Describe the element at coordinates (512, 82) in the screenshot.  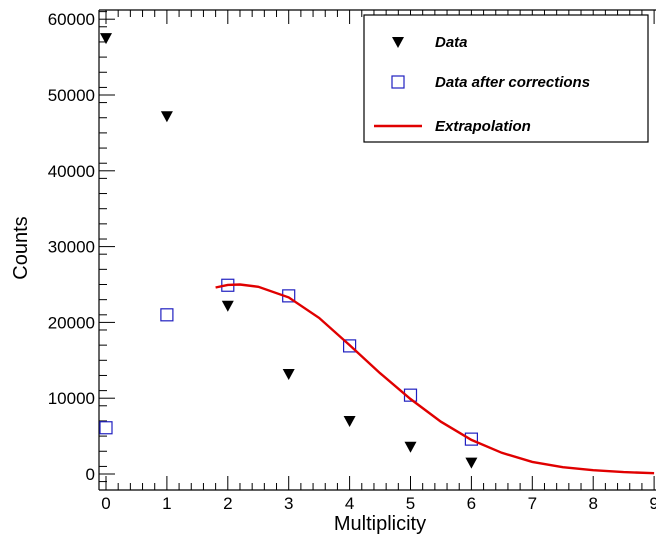
I see `legend-label: Data after corrections` at that location.